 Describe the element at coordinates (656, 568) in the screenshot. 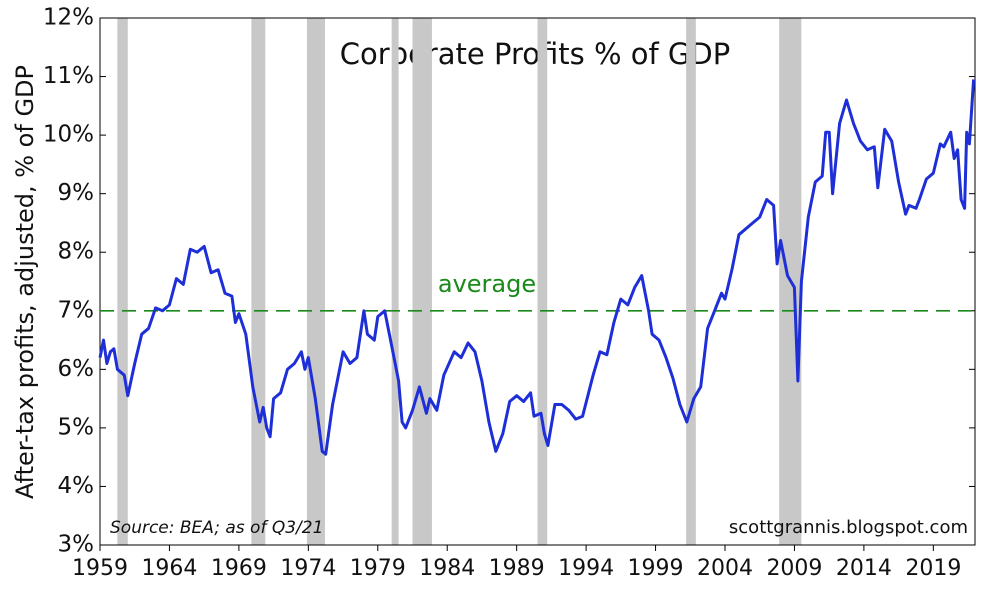

I see `x-tick-label: 1999` at that location.